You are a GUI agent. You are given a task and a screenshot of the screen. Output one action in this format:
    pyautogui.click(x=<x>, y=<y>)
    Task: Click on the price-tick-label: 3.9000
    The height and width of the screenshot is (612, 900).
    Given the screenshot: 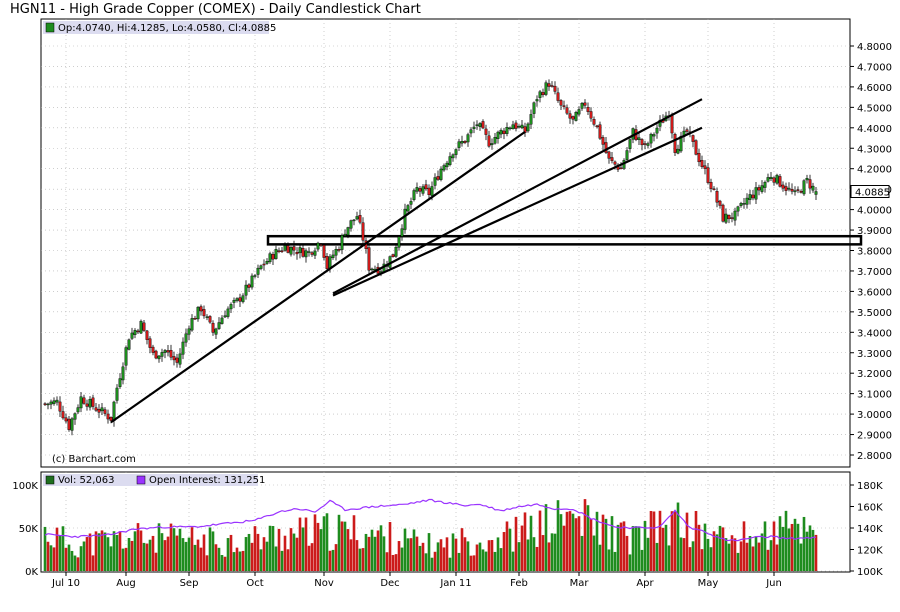 What is the action you would take?
    pyautogui.click(x=874, y=231)
    